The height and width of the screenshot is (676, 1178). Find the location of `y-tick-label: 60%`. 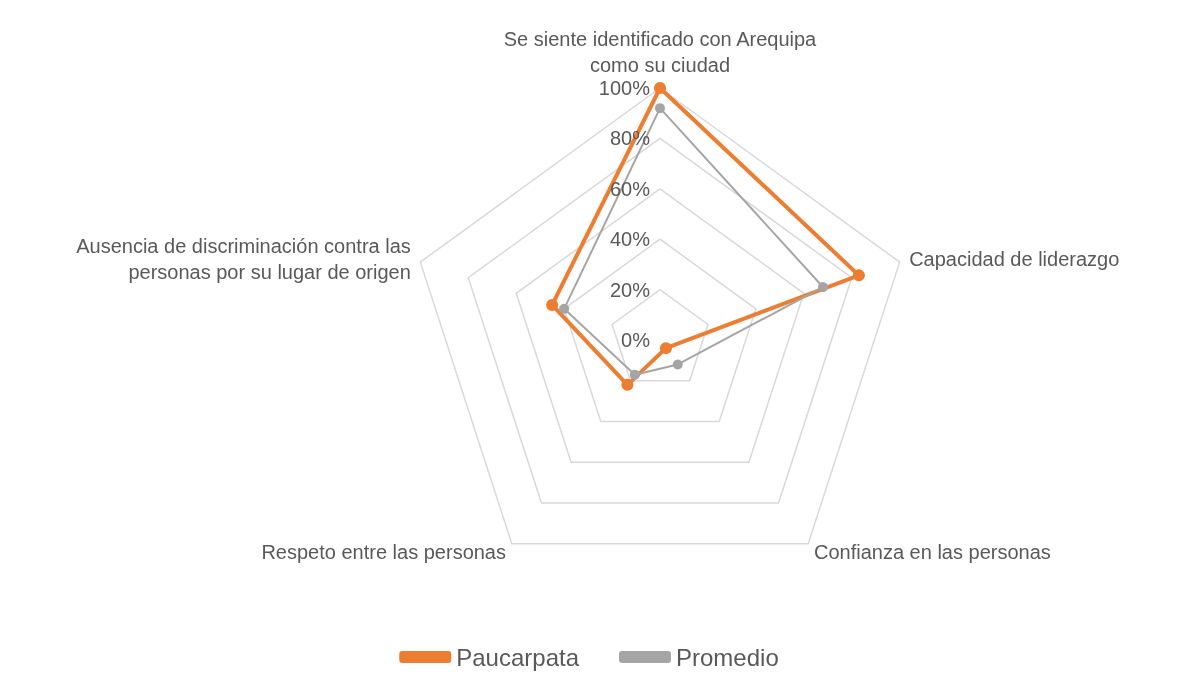

y-tick-label: 60% is located at coordinates (630, 188).